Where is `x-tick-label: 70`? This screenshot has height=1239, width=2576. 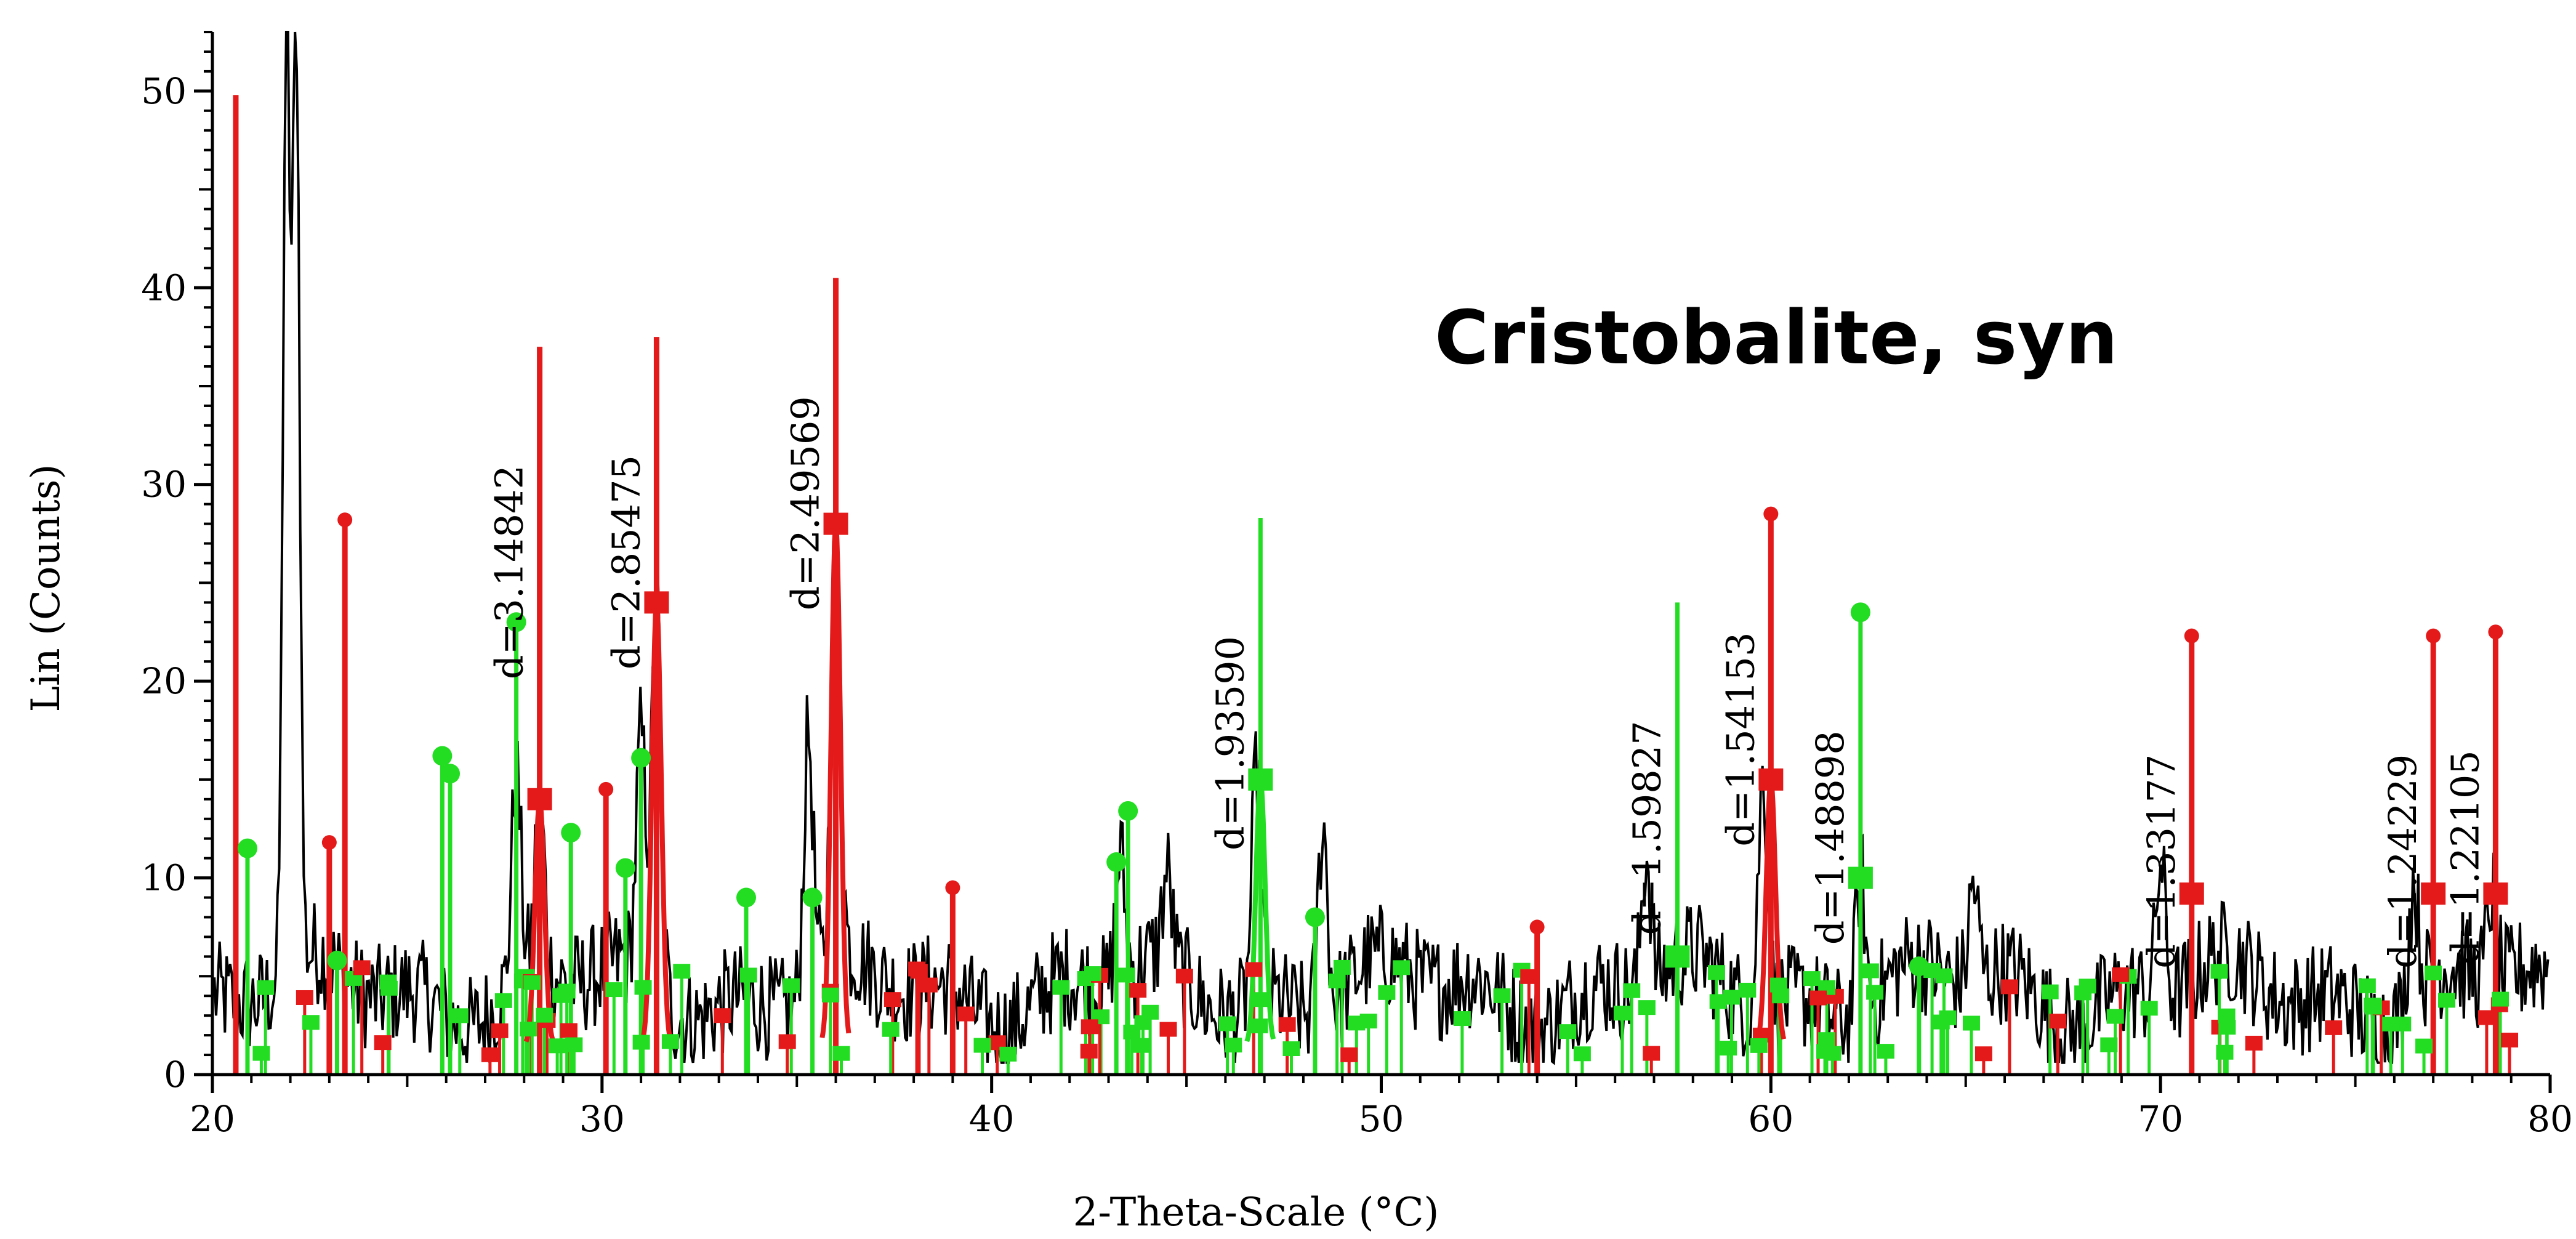
x-tick-label: 70 is located at coordinates (2160, 1119).